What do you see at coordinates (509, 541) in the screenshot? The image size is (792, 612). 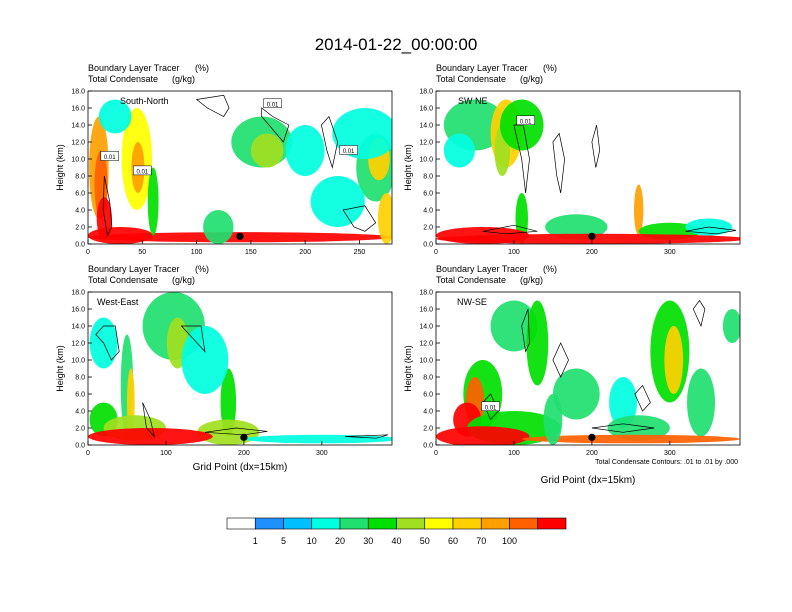 I see `colorbar-label: 100` at bounding box center [509, 541].